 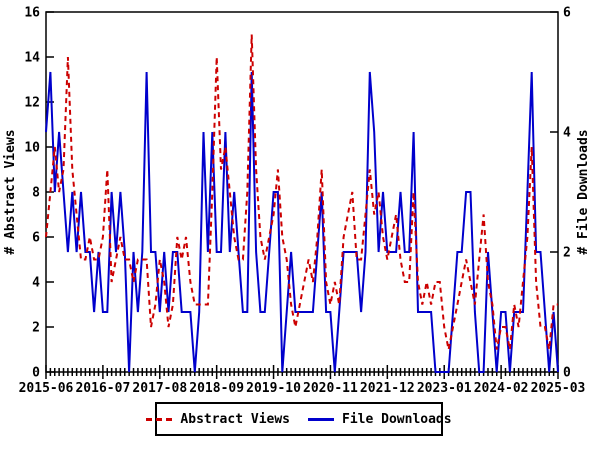 What do you see at coordinates (501, 388) in the screenshot?
I see `x-axis-tick-label: 2024-02` at bounding box center [501, 388].